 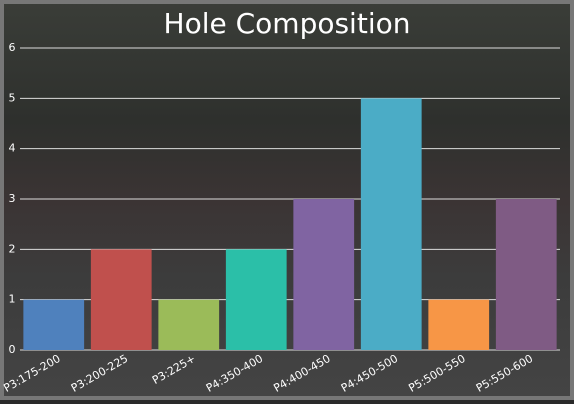 What do you see at coordinates (12, 47) in the screenshot?
I see `y-tick-label: 6` at bounding box center [12, 47].